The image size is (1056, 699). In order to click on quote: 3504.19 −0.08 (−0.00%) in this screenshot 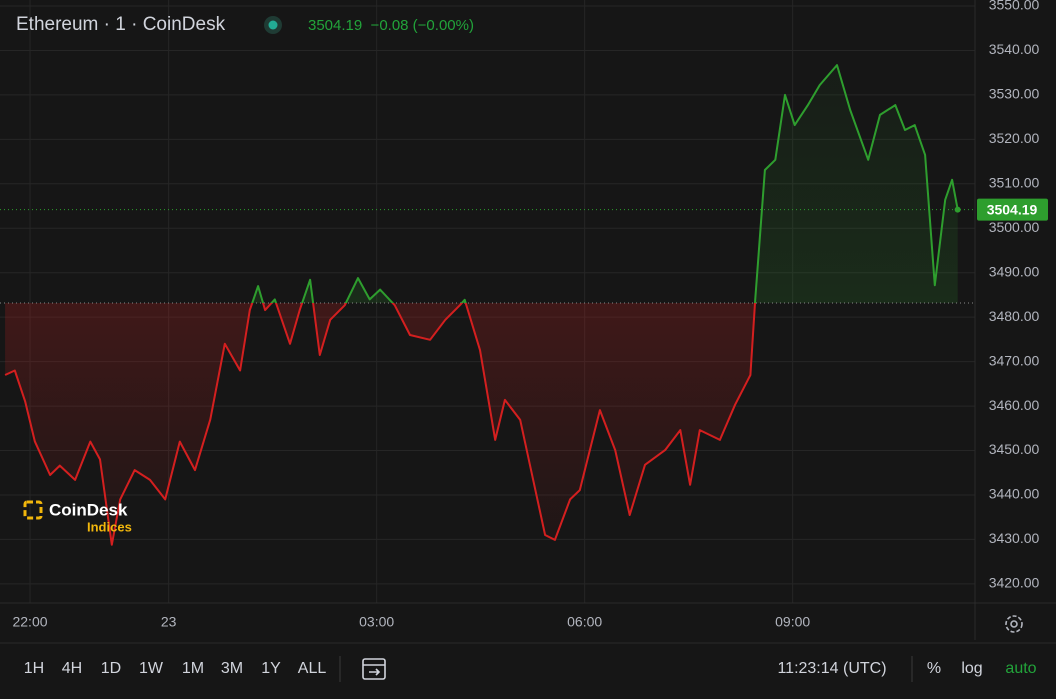, I will do `click(391, 25)`.